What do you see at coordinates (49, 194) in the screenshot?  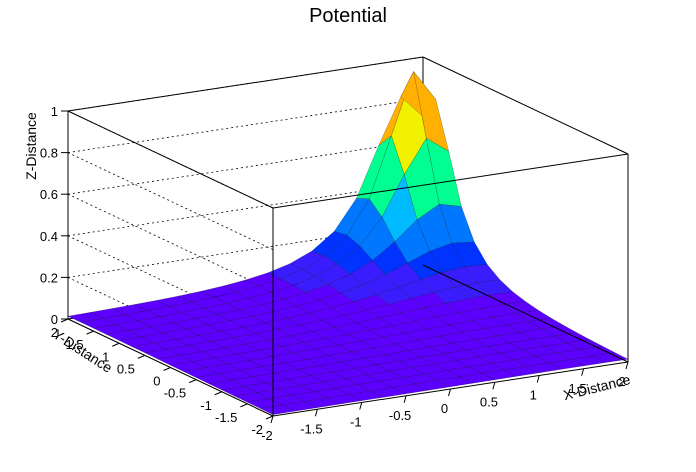 I see `z-tick-label: 0.6` at bounding box center [49, 194].